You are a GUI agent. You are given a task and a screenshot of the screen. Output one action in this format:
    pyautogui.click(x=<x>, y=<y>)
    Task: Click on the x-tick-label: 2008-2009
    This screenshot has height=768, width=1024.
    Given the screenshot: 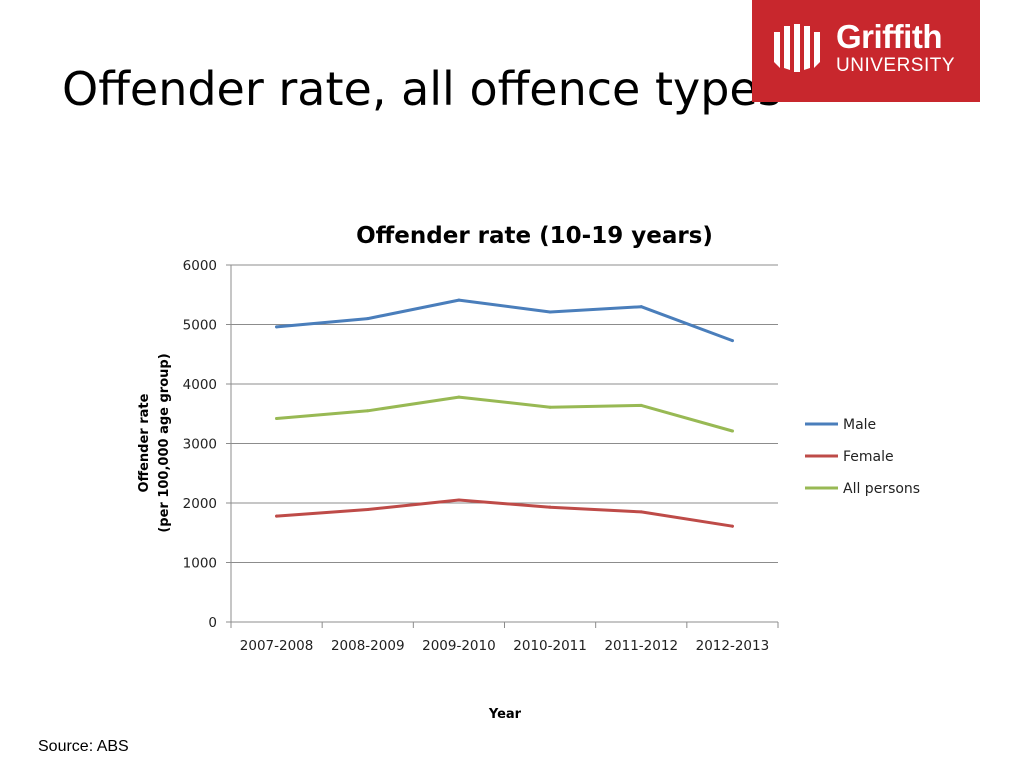 What is the action you would take?
    pyautogui.click(x=368, y=646)
    